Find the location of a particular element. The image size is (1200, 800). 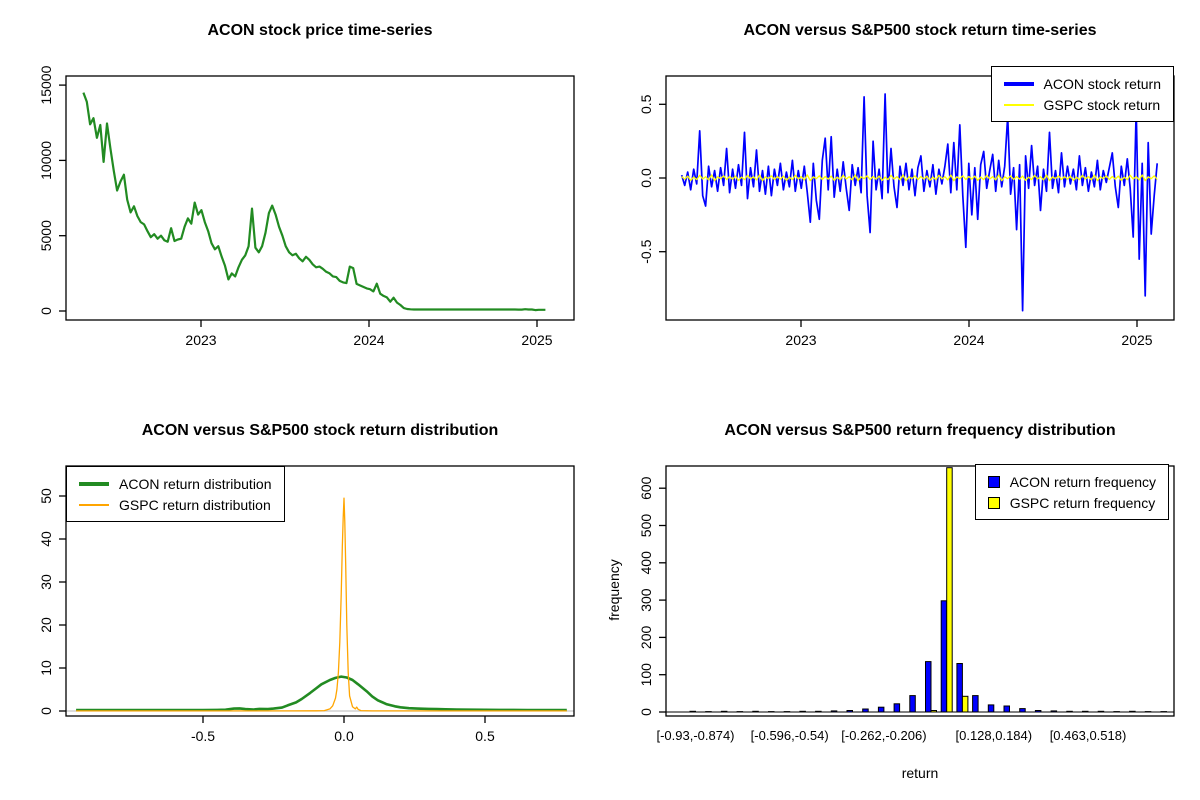

legend-label: GSPC stock return is located at coordinates (1102, 104).